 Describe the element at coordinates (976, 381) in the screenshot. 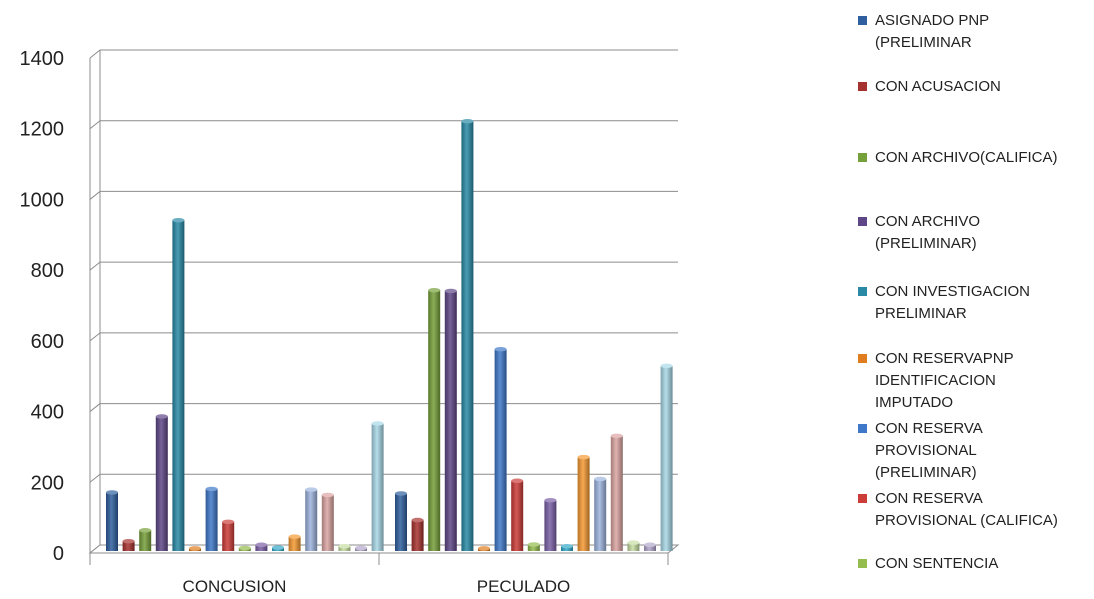

I see `legend-item: CON RESERVAPNP IDENTIFICACION IMPUTADO` at that location.